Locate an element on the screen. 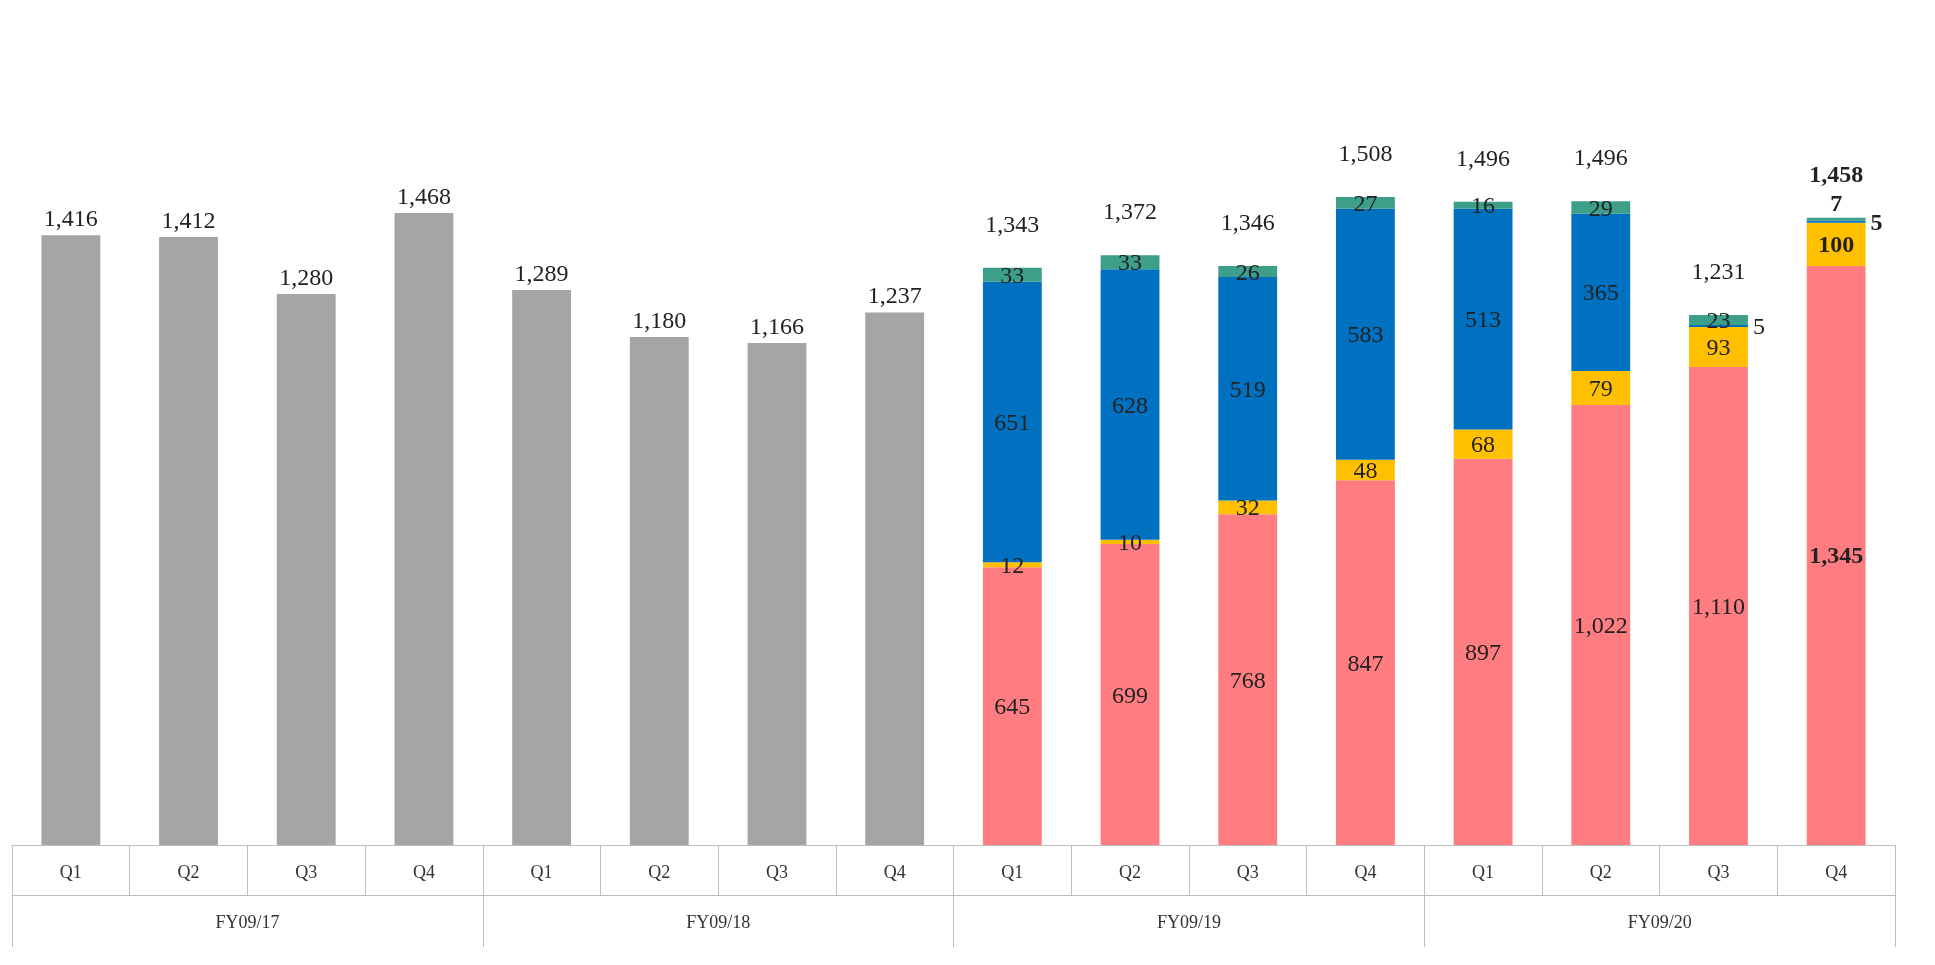 The width and height of the screenshot is (1935, 965). data-label: 847 is located at coordinates (1365, 662).